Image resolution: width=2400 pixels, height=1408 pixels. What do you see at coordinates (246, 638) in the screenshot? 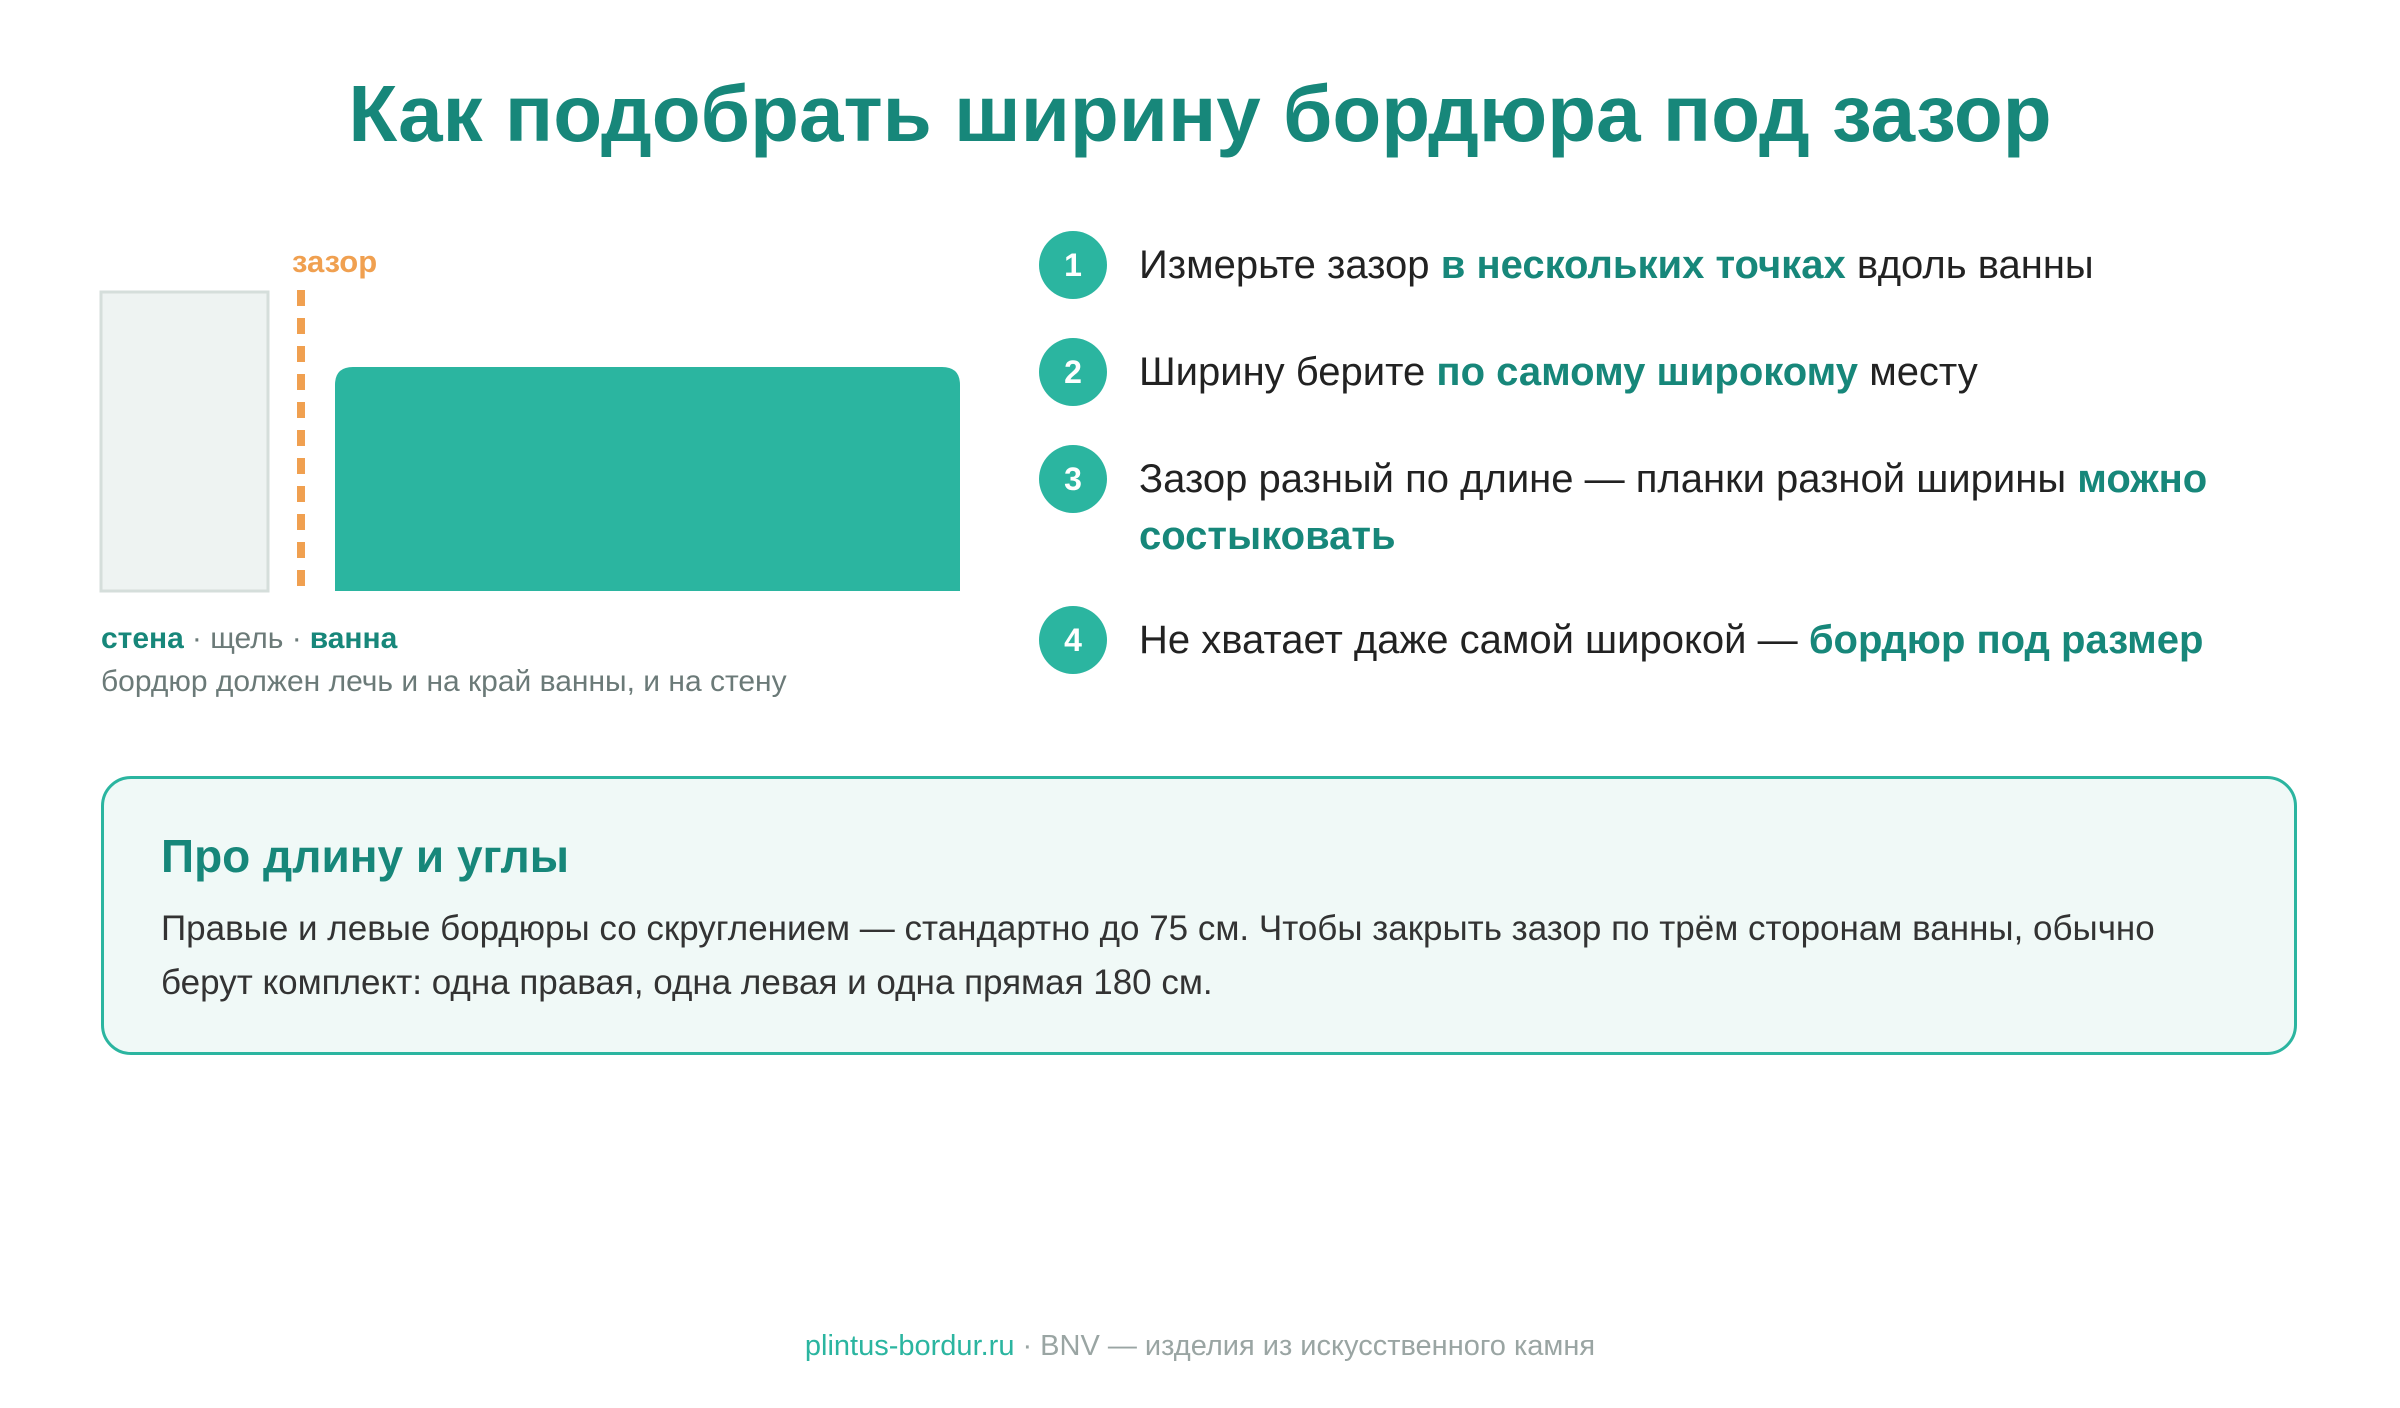
I see `label: · щель ·` at bounding box center [246, 638].